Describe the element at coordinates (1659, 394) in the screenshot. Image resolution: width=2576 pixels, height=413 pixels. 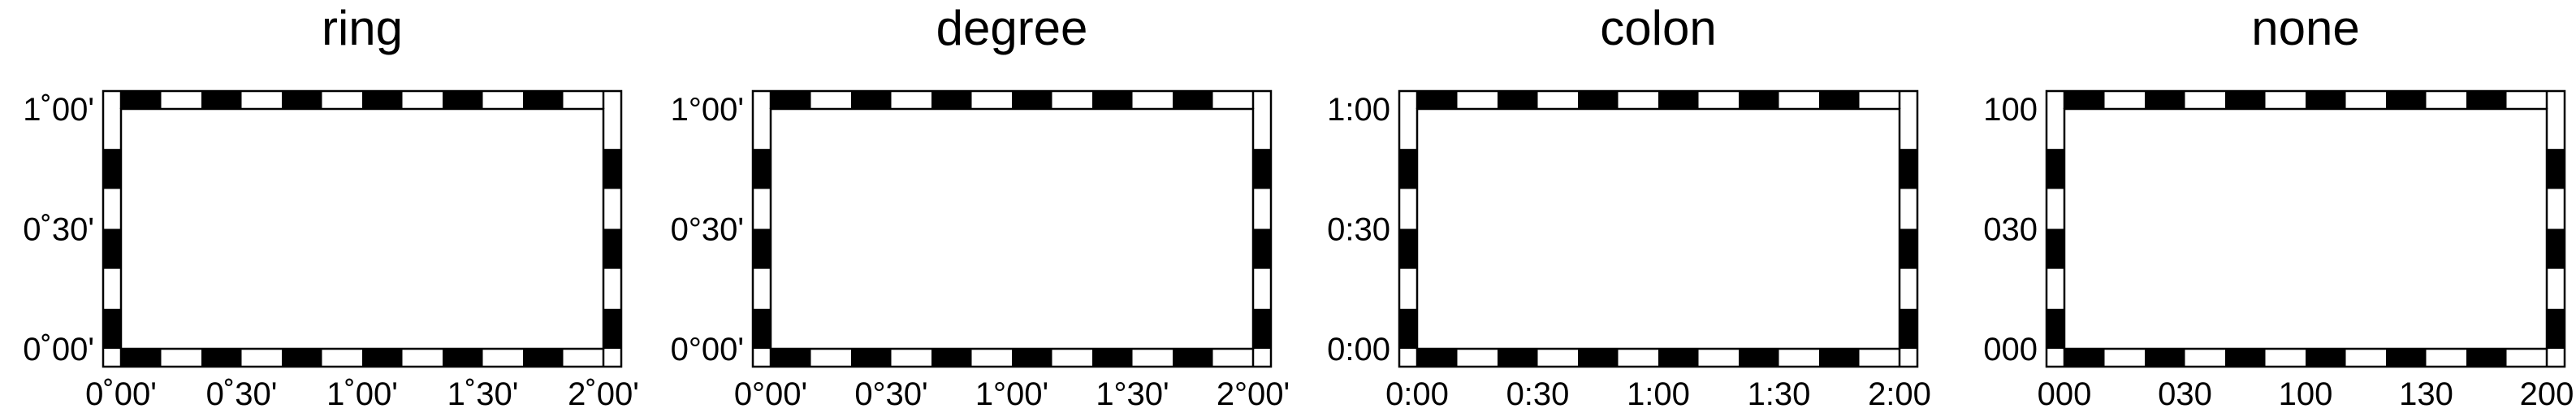
I see `x-tick-label: 1:00` at that location.